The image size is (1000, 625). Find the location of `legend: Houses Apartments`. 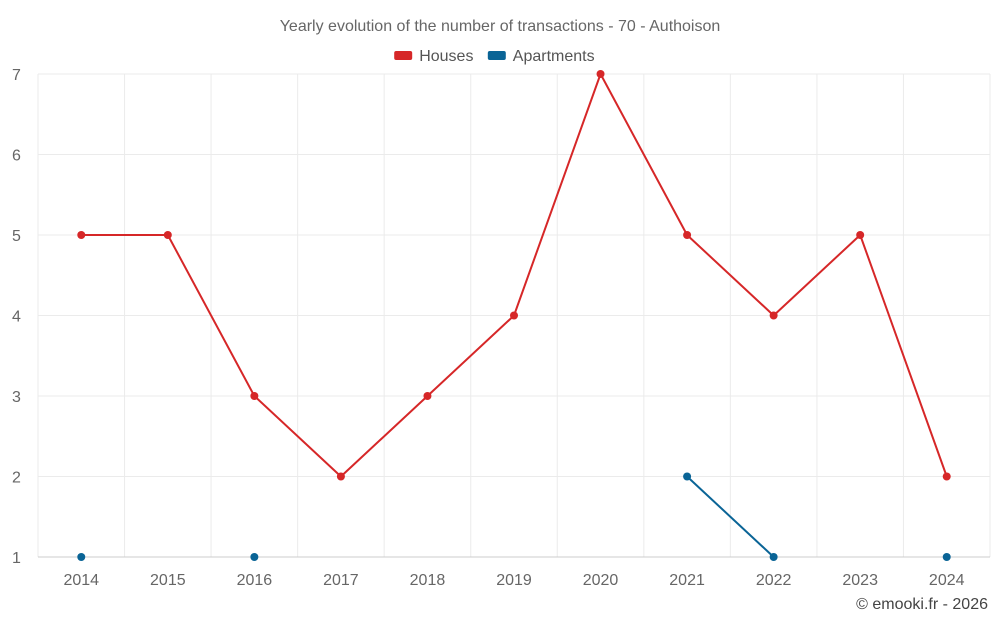

legend: Houses Apartments is located at coordinates (494, 56).